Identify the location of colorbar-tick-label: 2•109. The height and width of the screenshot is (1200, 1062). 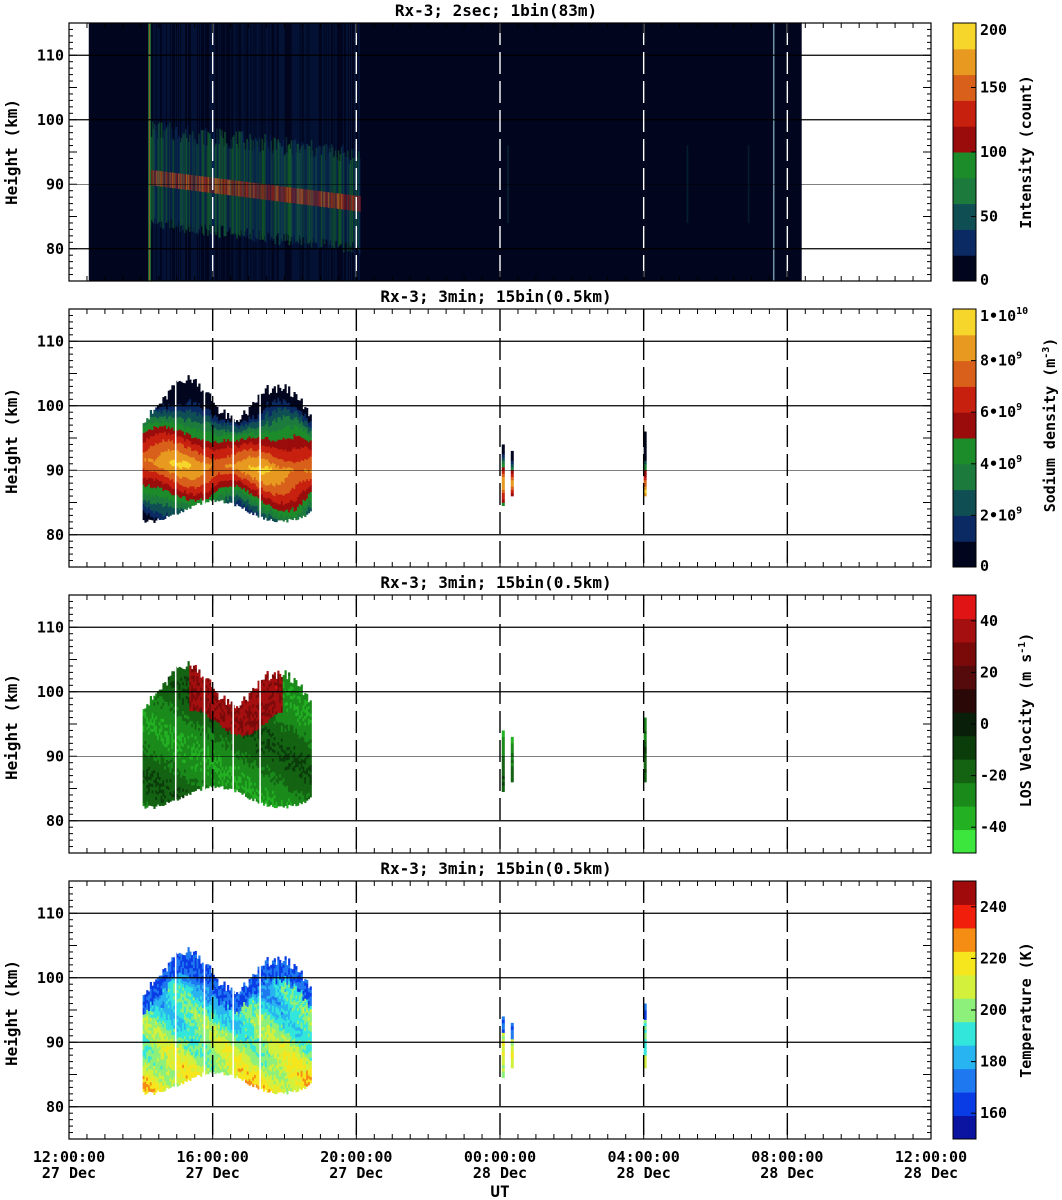
(1001, 514).